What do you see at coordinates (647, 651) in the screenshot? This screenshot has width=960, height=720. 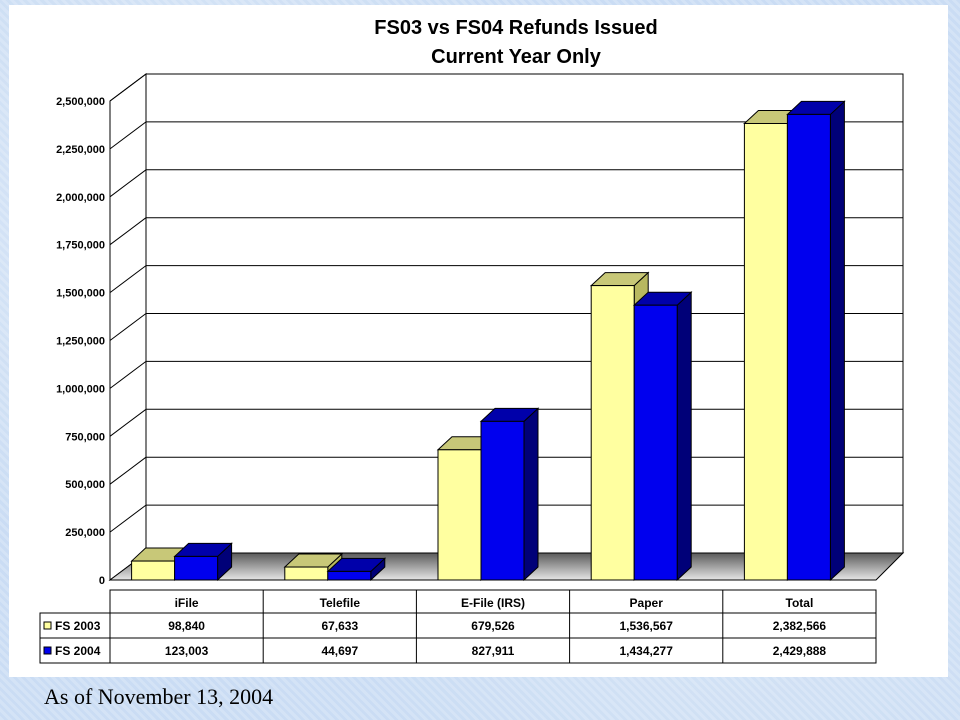 I see `data-label: 1,434,277` at bounding box center [647, 651].